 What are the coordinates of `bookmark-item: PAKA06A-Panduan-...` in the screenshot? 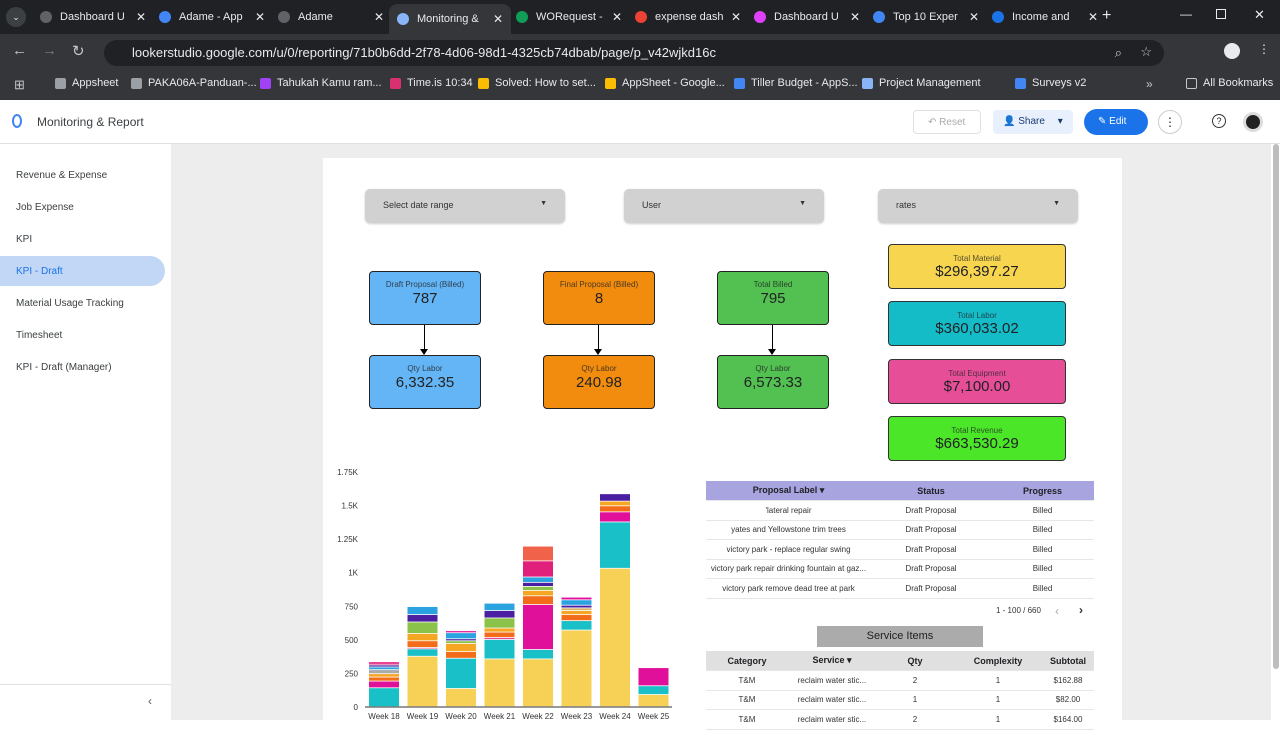 It's located at (194, 83).